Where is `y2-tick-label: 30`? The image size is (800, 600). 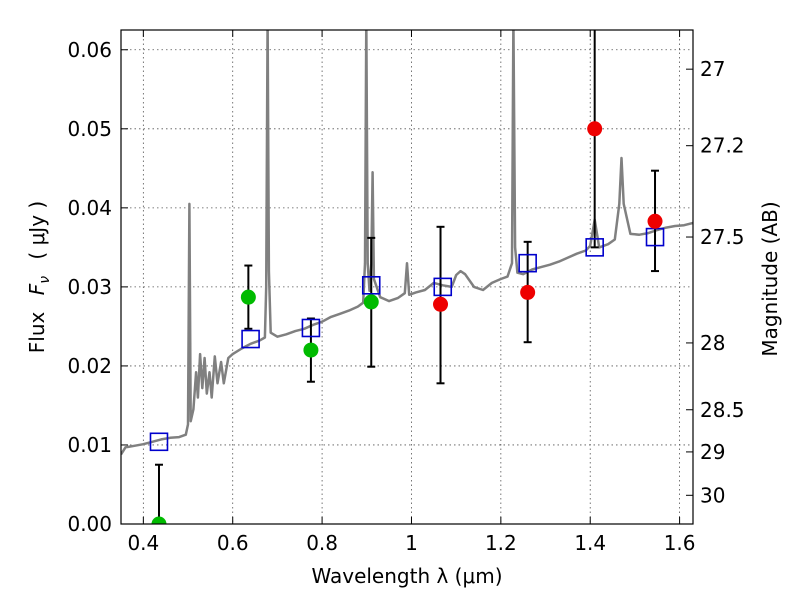 y2-tick-label: 30 is located at coordinates (712, 495).